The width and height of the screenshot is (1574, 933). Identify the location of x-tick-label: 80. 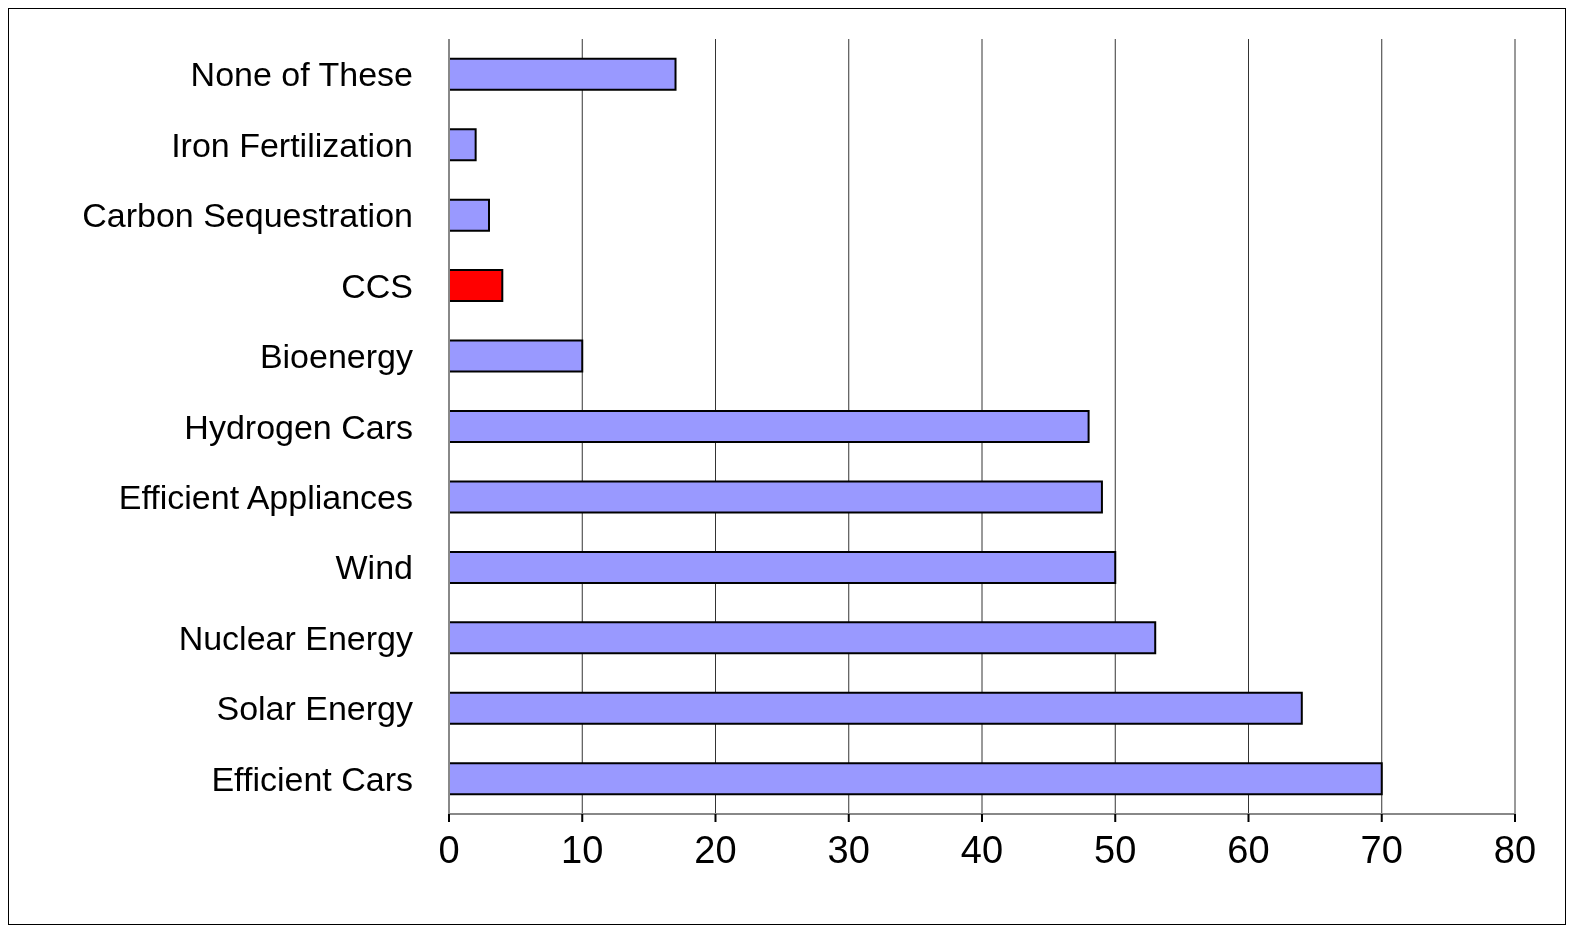
(1515, 849).